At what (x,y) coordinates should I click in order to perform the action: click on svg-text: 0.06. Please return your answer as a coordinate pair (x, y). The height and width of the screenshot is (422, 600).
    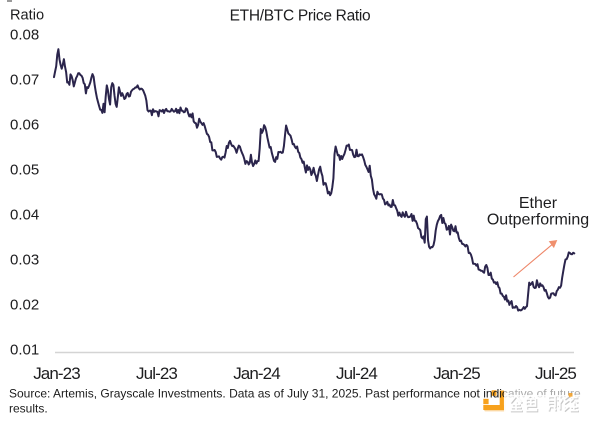
    Looking at the image, I should click on (24, 125).